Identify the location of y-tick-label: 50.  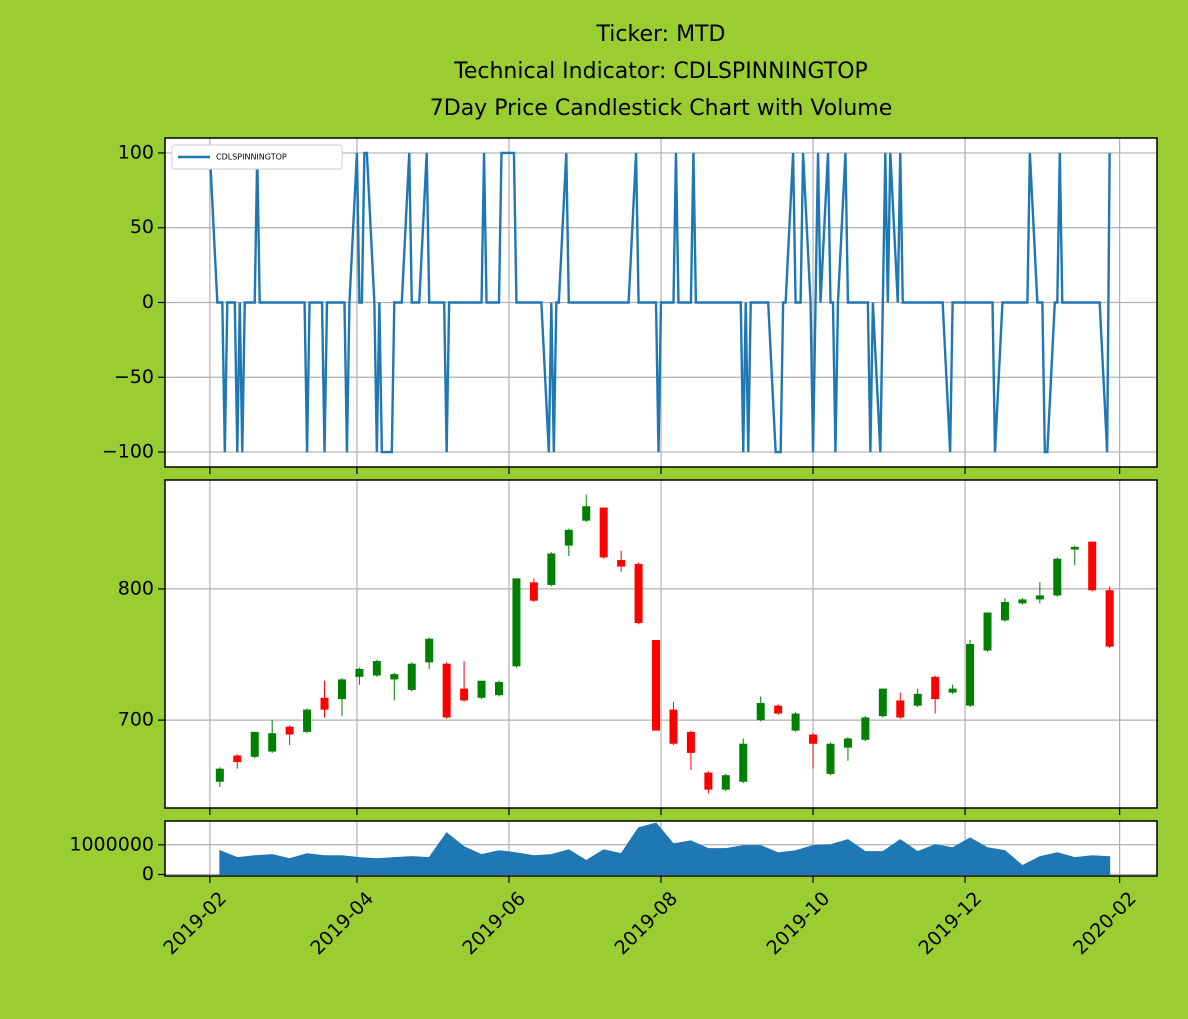
(142, 227).